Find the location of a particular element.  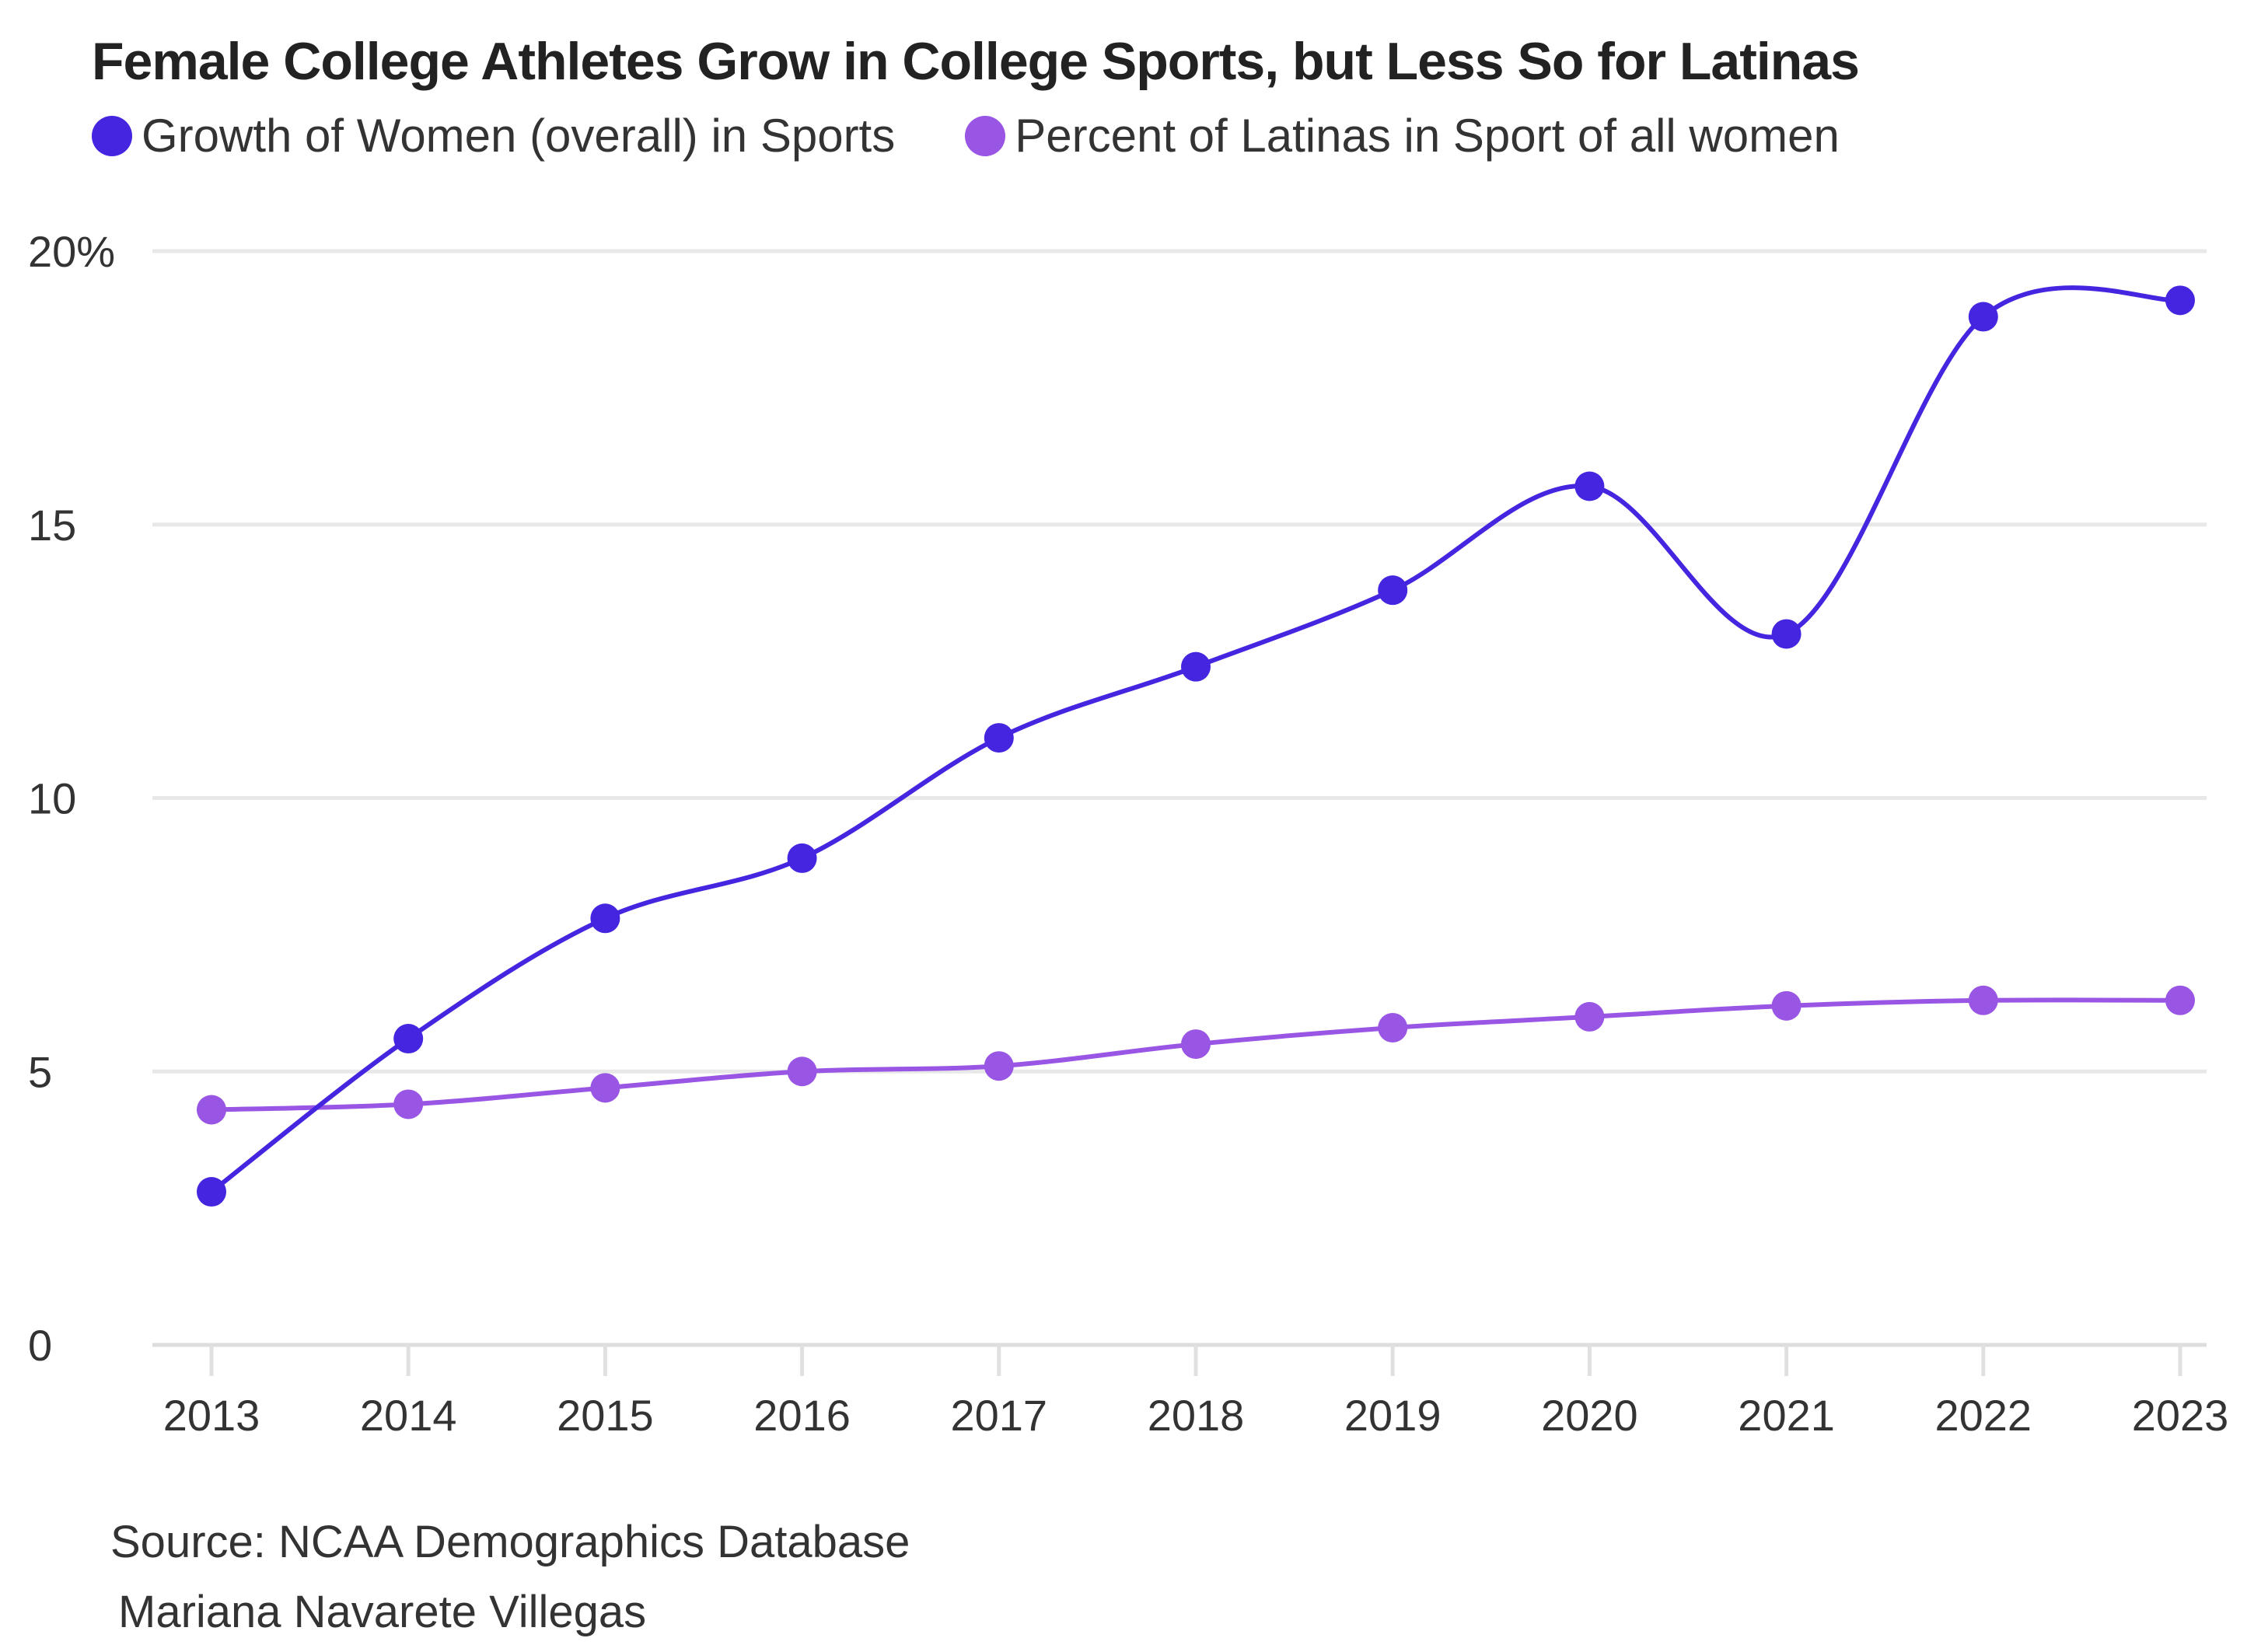

point-latinas-2016 is located at coordinates (802, 1072).